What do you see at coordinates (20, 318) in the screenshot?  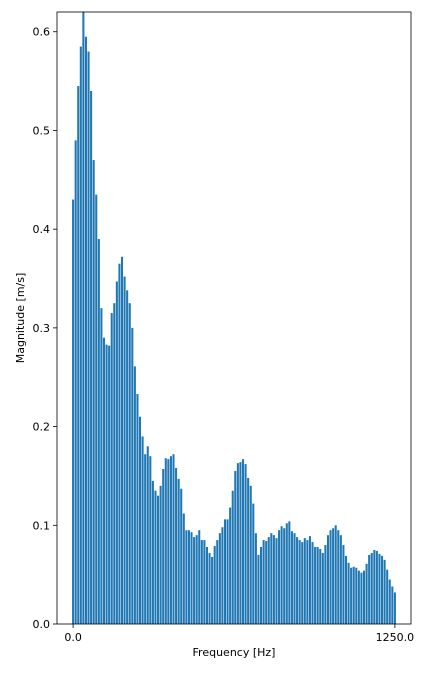 I see `y-axis-label: Magnitude [m/s]` at bounding box center [20, 318].